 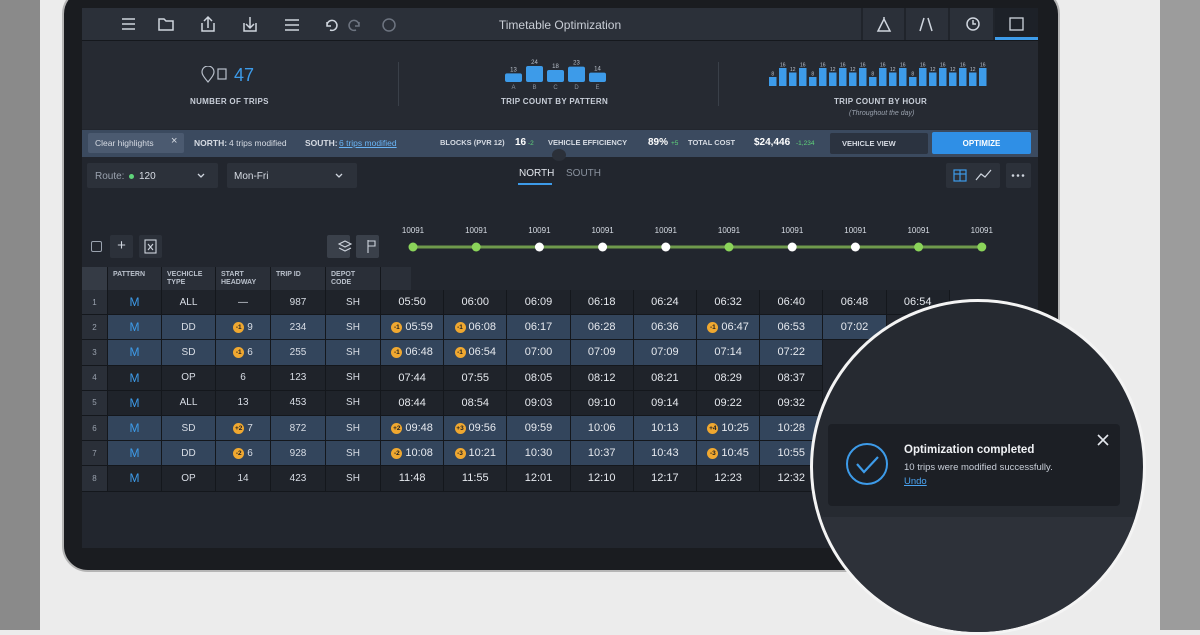 I want to click on time-cell: 08:05, so click(x=539, y=378).